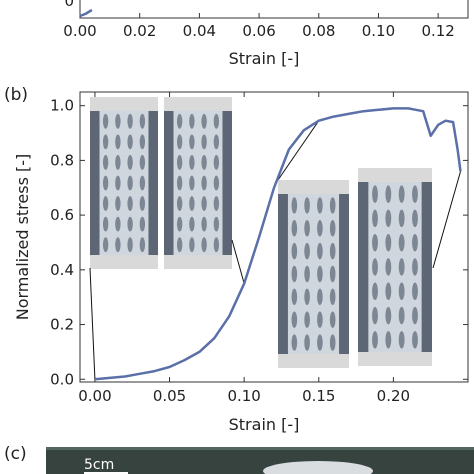  What do you see at coordinates (62, 270) in the screenshot?
I see `panel-b-y-tick-label: 0.4` at bounding box center [62, 270].